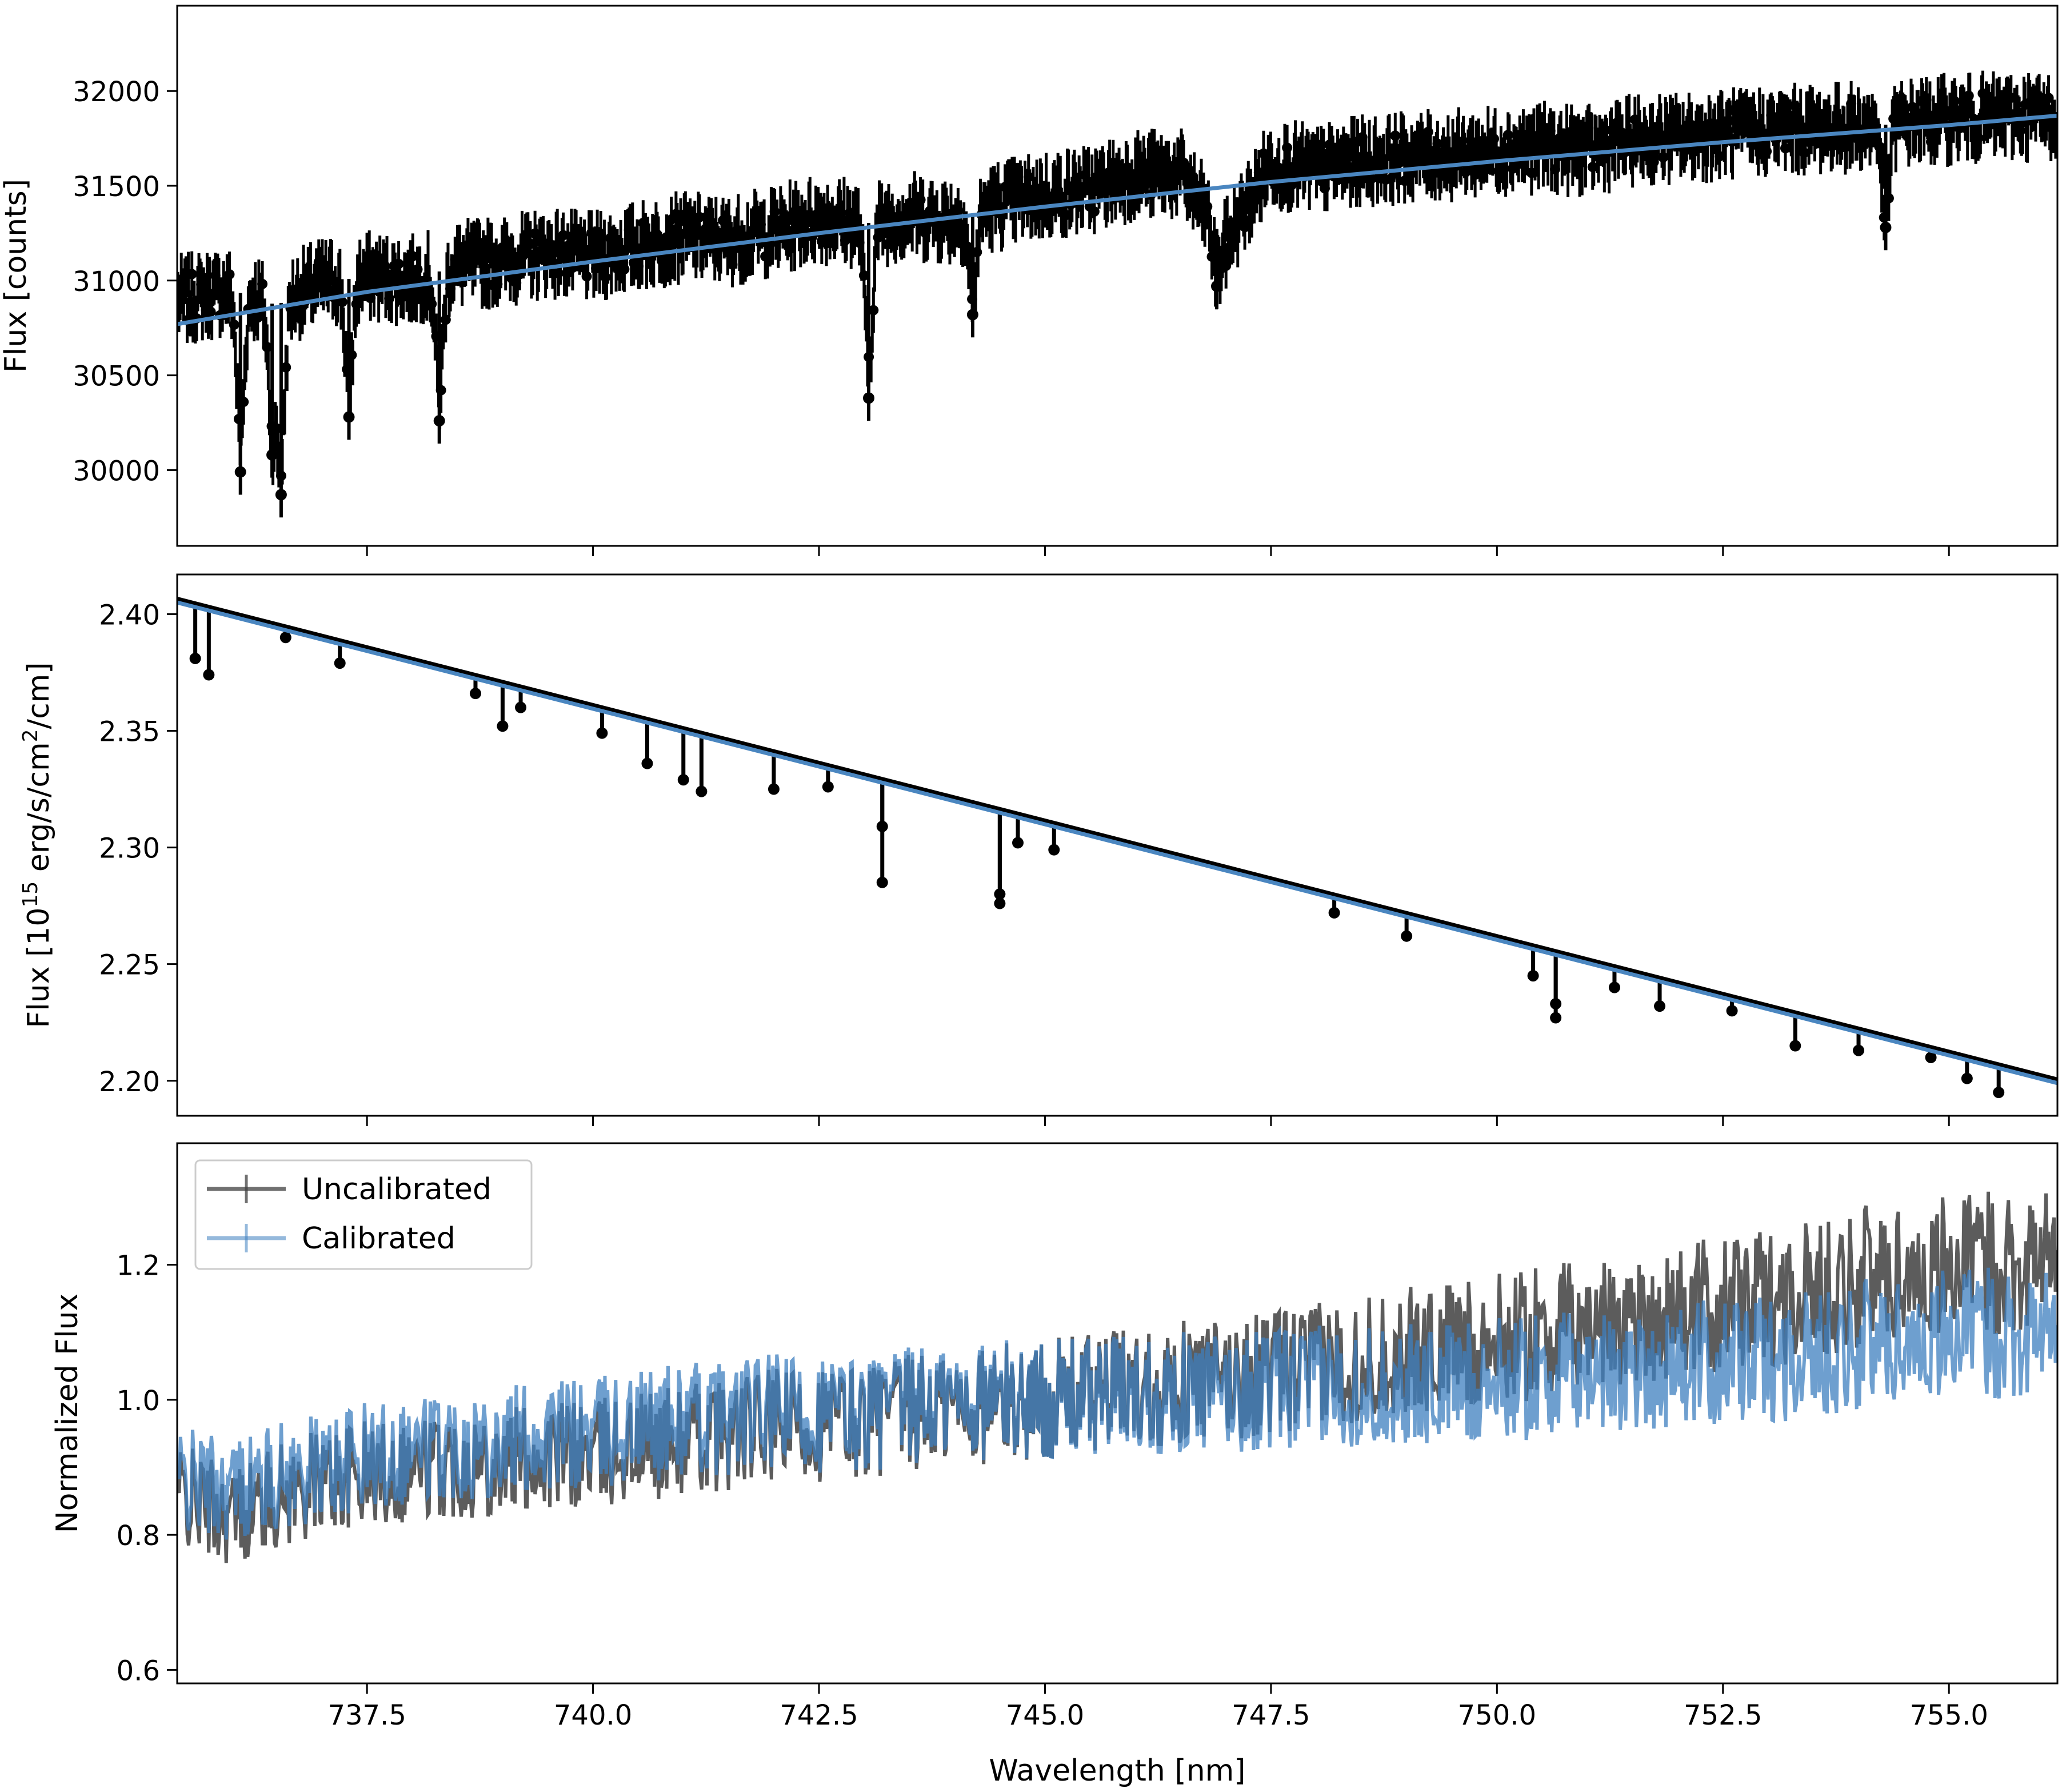  I want to click on xtick-label: 747.5, so click(1271, 1715).